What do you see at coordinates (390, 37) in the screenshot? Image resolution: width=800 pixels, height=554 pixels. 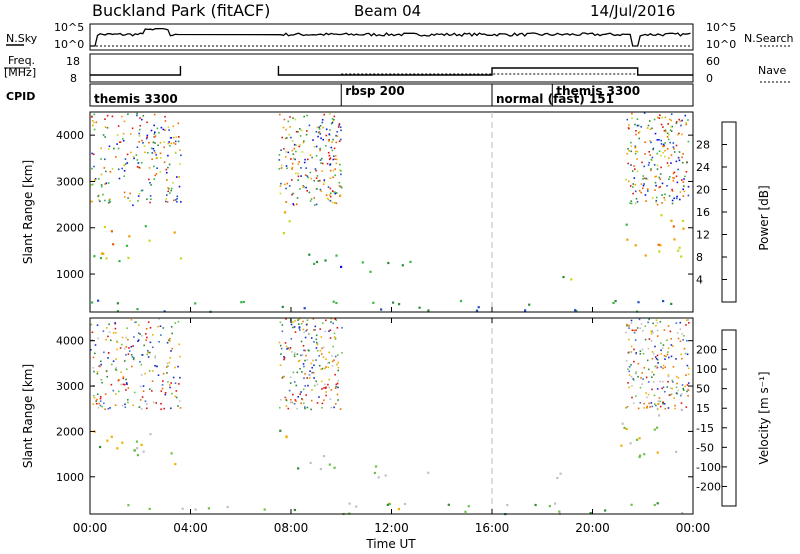 I see `noise-sky-line` at bounding box center [390, 37].